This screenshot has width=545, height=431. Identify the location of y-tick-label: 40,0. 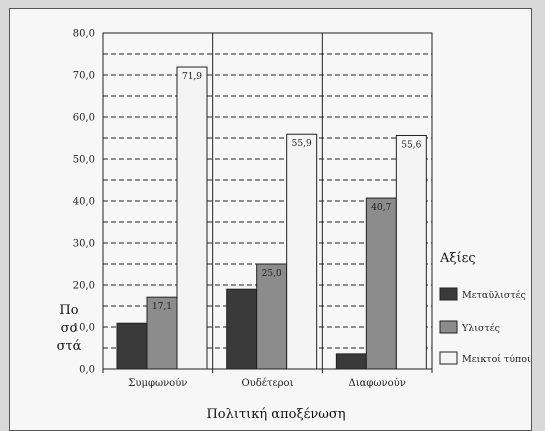
(84, 202).